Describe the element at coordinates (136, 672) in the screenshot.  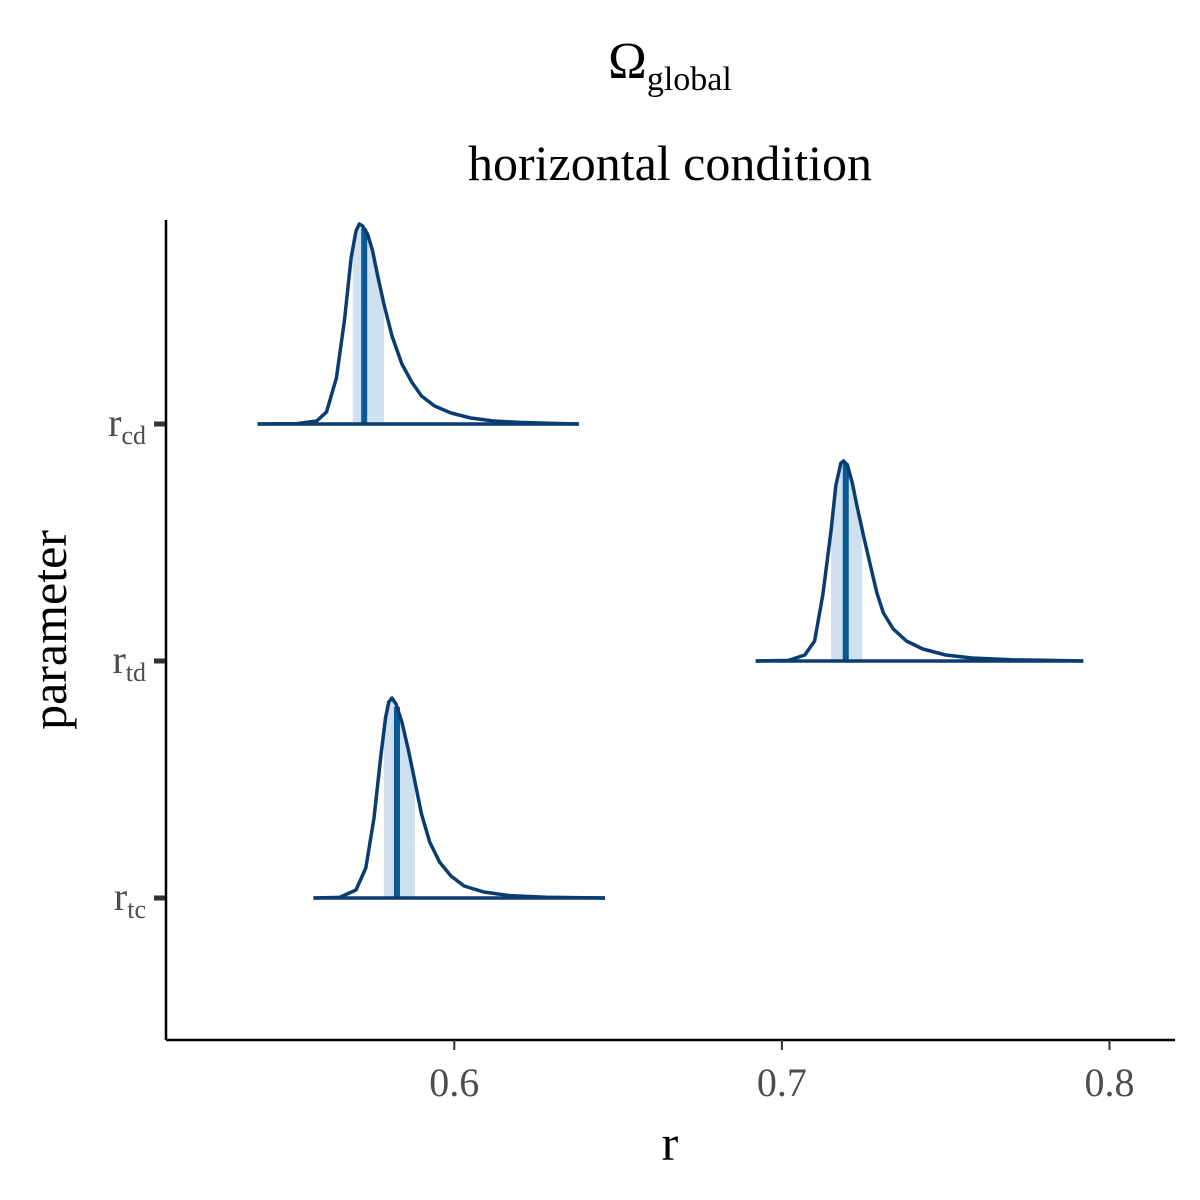
I see `y-tick-label-sub: td` at that location.